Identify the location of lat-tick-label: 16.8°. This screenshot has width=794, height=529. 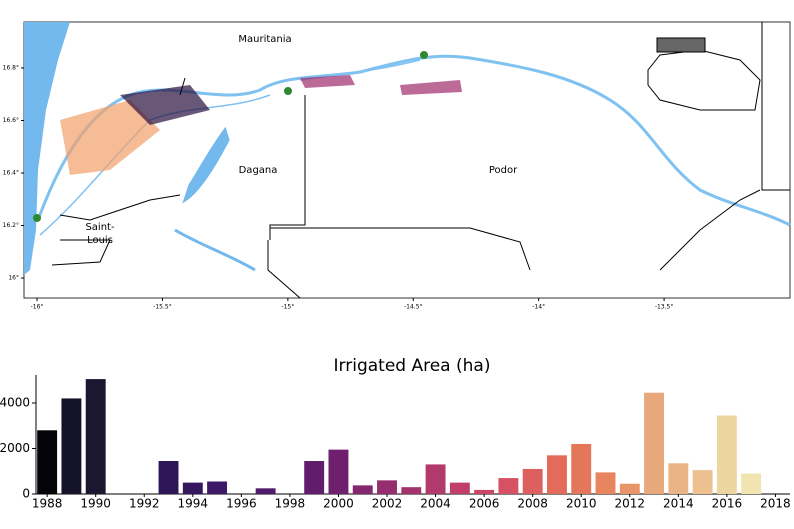
(11, 67).